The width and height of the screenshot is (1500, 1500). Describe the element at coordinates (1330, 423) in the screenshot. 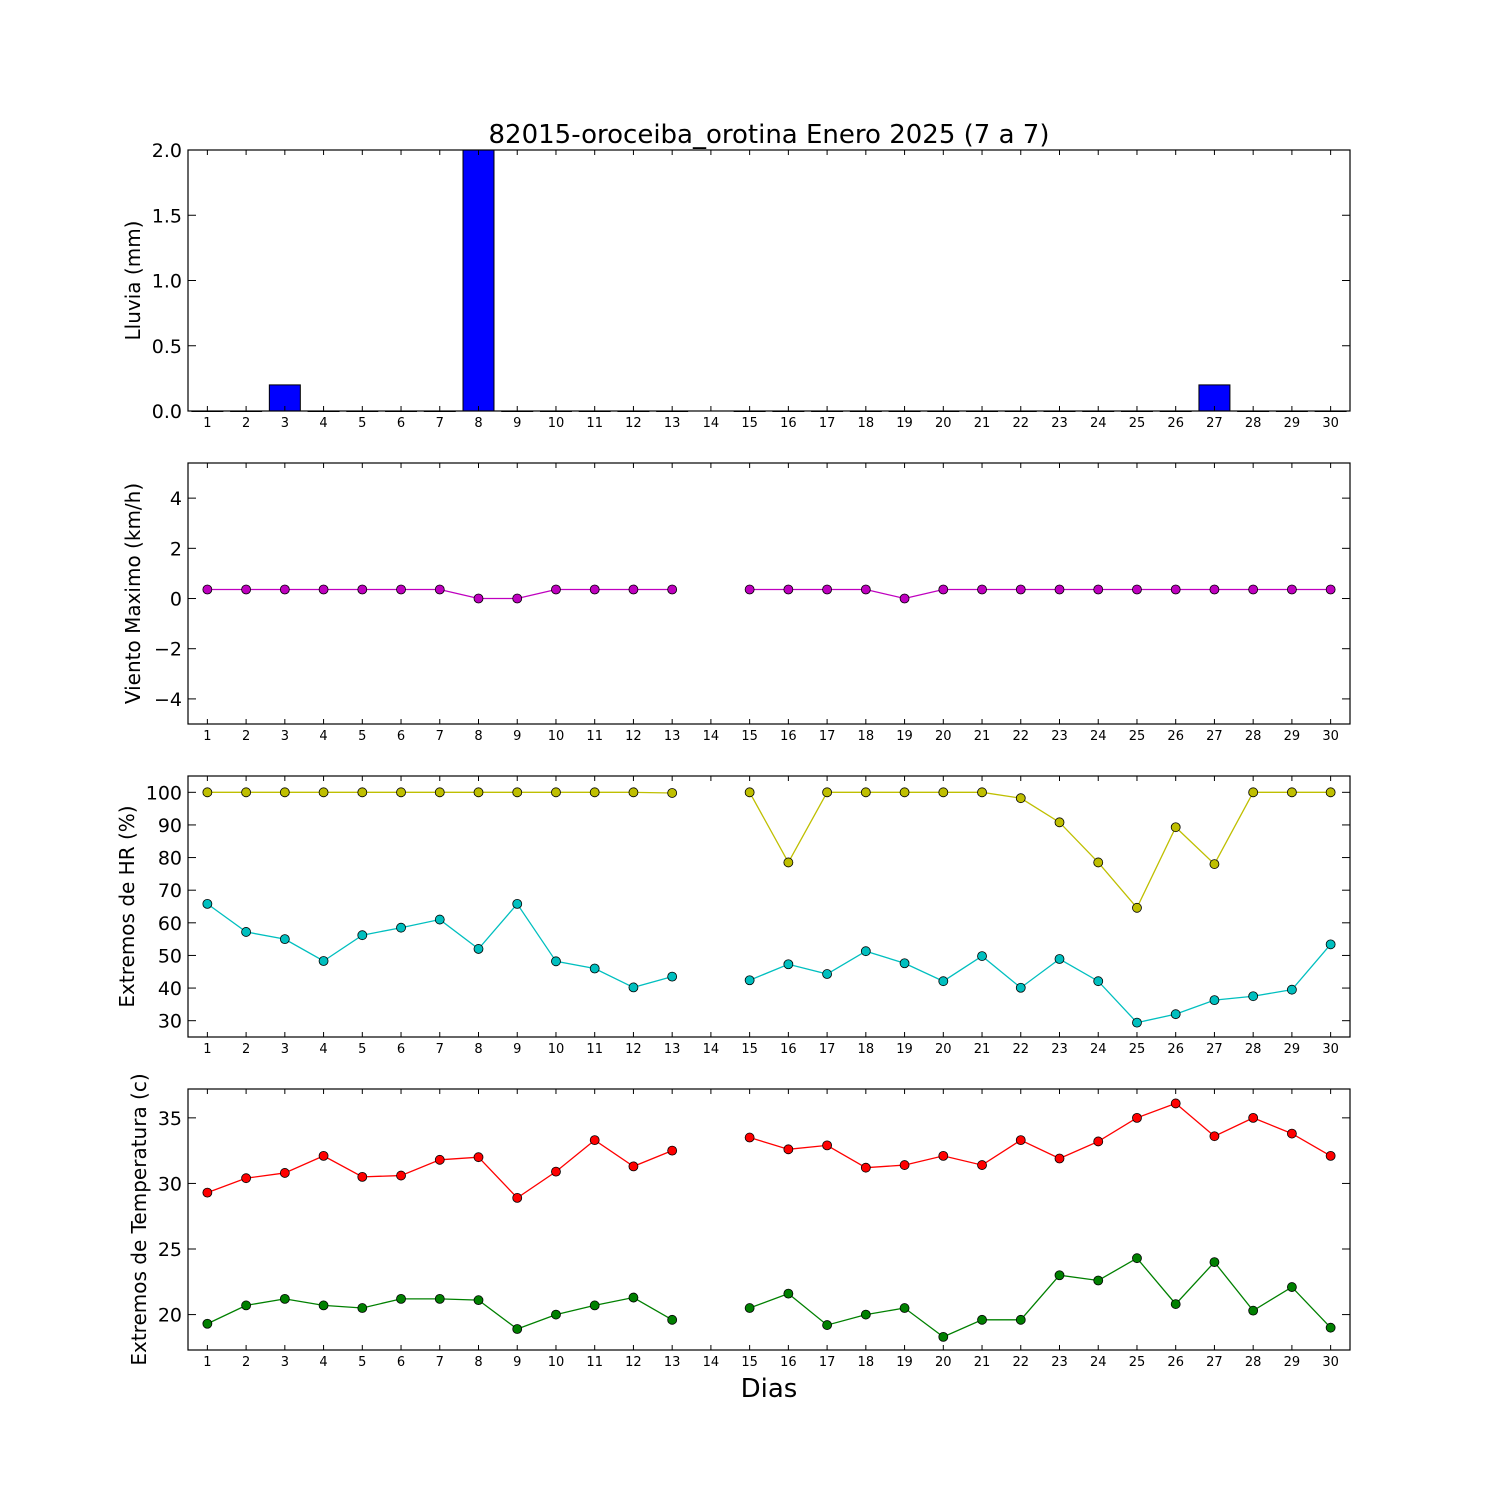

I see `x-tick-label: 30` at that location.